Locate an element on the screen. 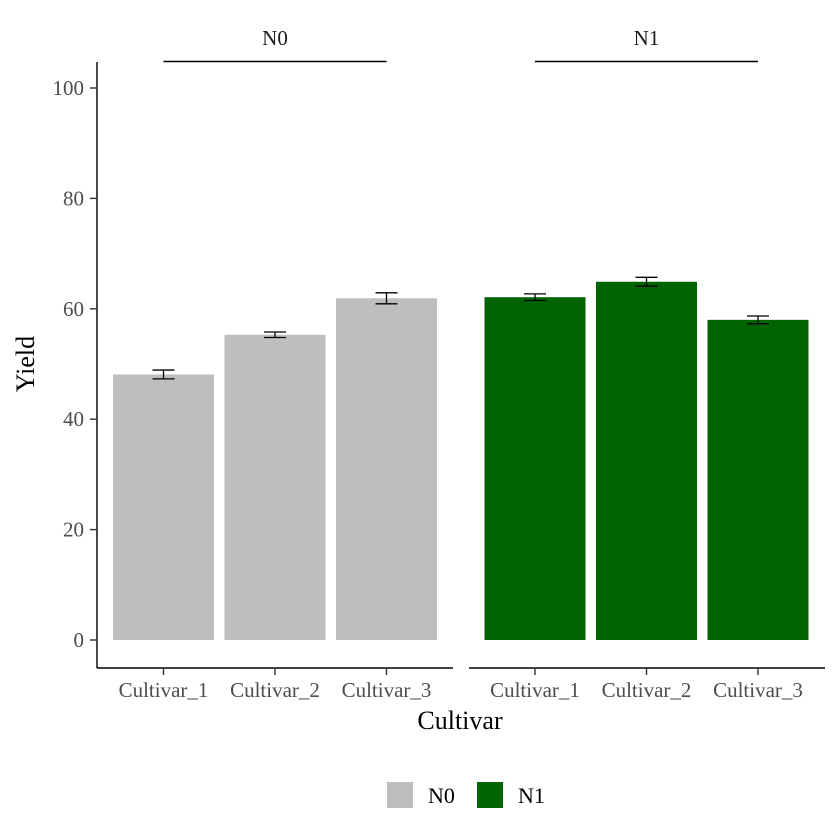 The height and width of the screenshot is (840, 840). legend-item-N1: N1 is located at coordinates (511, 795).